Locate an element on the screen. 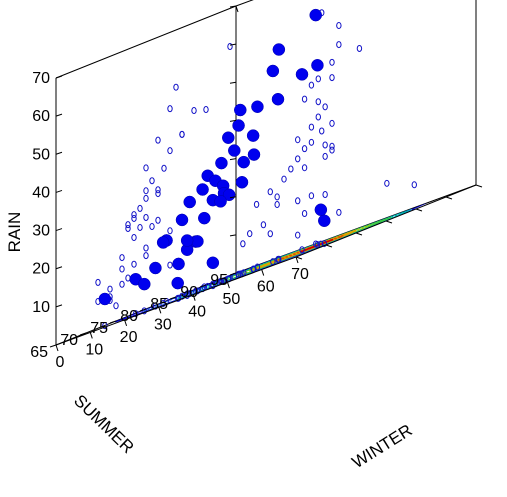  y-tick-label-95: 95 is located at coordinates (219, 280).